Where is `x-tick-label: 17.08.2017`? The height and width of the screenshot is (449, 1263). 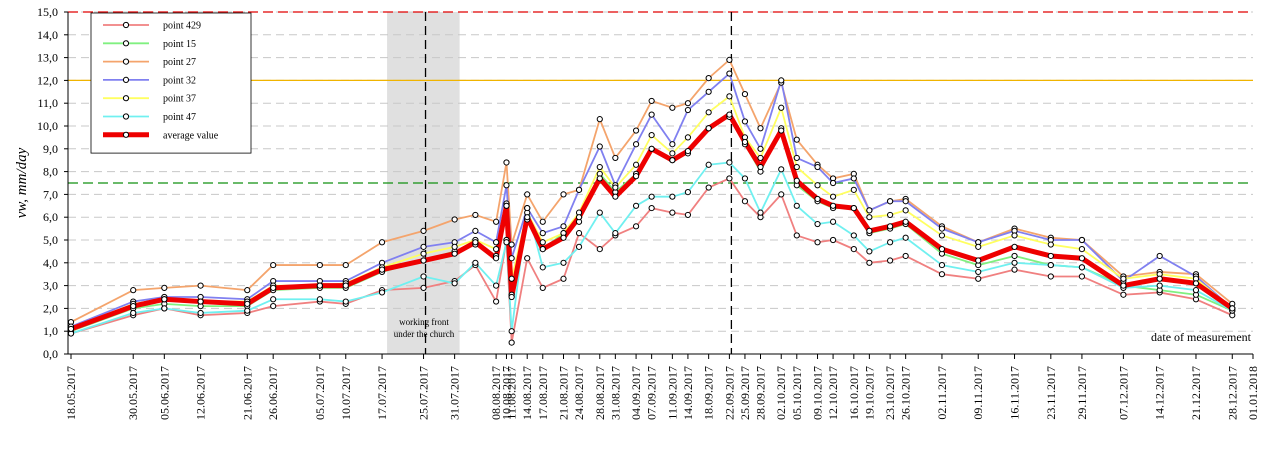 x-tick-label: 17.08.2017 is located at coordinates (543, 393).